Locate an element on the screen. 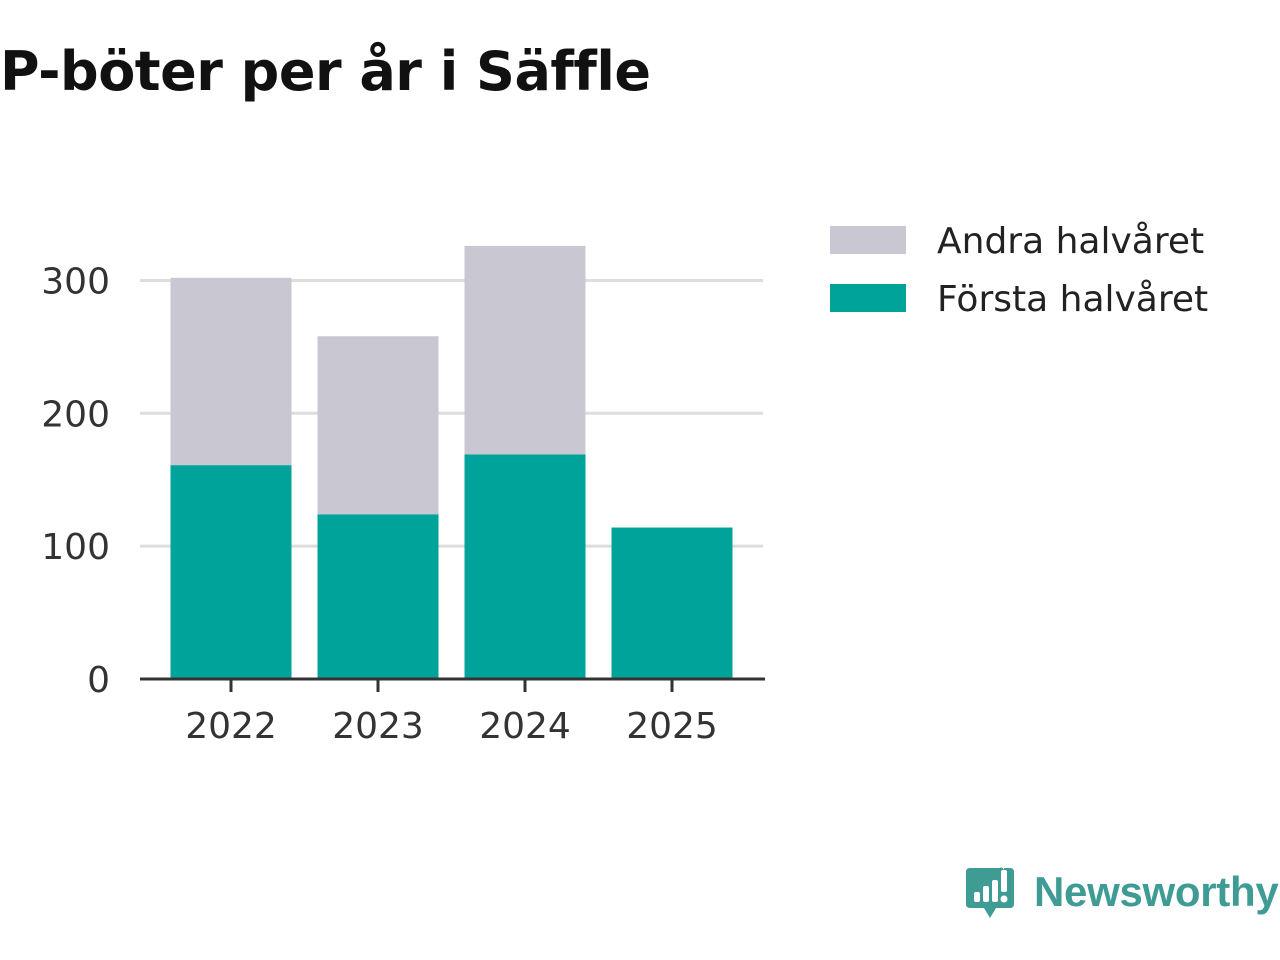 This screenshot has height=960, width=1280. newsworthy-logo-icon is located at coordinates (990, 892).